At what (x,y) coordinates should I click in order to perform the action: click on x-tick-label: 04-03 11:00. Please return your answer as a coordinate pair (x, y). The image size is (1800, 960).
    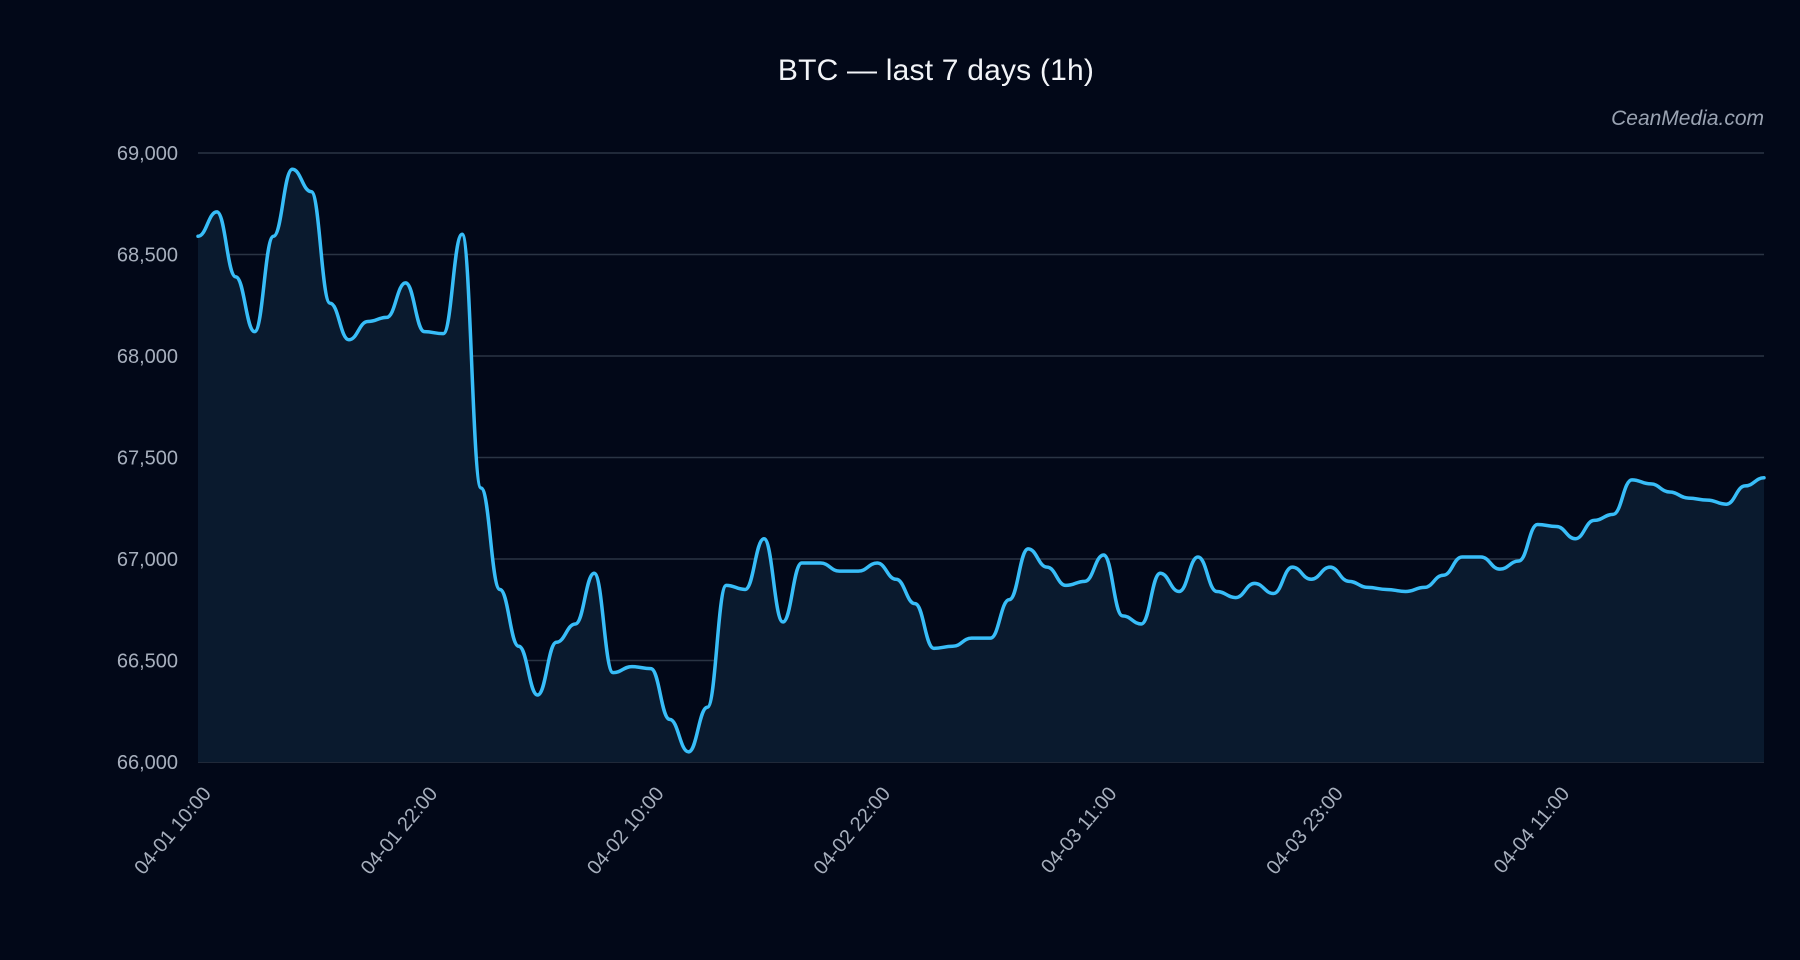
    Looking at the image, I should click on (1079, 830).